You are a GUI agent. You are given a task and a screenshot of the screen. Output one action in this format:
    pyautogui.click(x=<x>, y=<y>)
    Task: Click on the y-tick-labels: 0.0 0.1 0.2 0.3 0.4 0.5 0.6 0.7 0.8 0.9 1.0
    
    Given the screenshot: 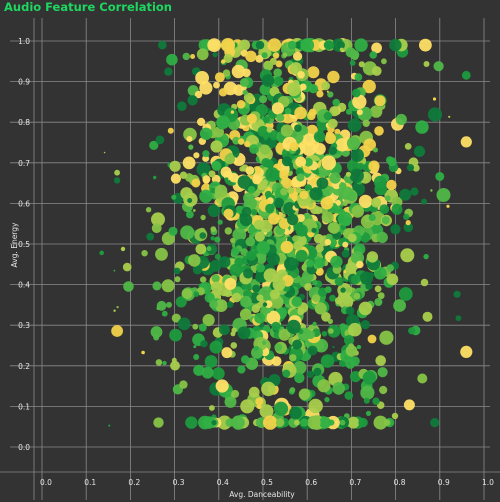 What is the action you would take?
    pyautogui.click(x=24, y=244)
    